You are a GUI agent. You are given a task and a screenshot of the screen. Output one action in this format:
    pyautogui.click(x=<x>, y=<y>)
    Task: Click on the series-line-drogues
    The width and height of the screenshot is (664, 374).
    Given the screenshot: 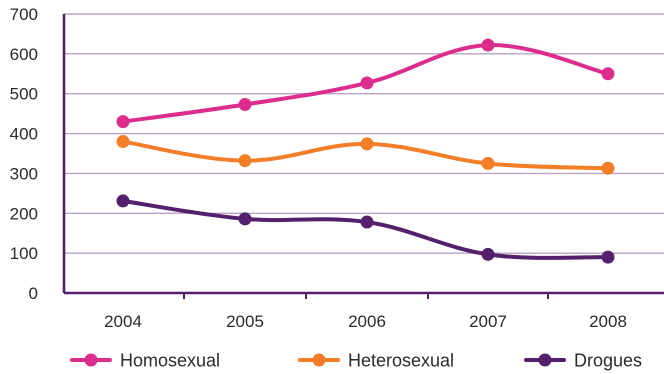 What is the action you would take?
    pyautogui.click(x=365, y=229)
    